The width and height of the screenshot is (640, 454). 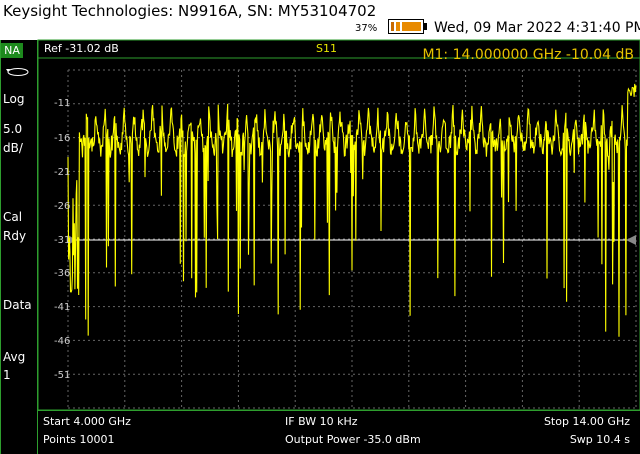 What do you see at coordinates (62, 103) in the screenshot?
I see `y-tick-label: -11` at bounding box center [62, 103].